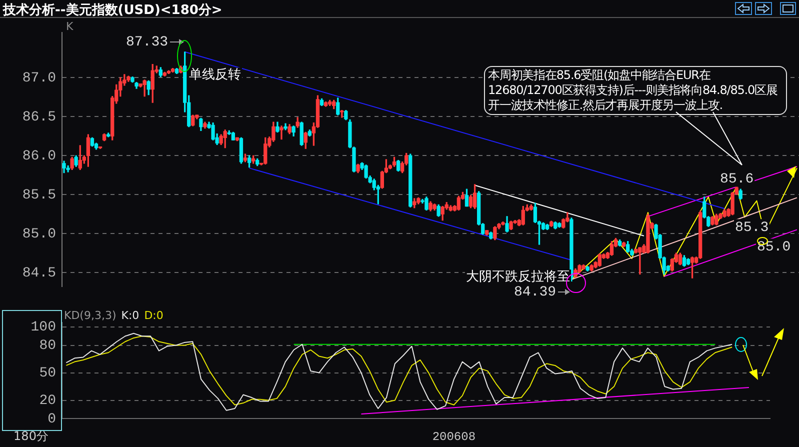  I want to click on y-tick-label: 85.0, so click(39, 234).